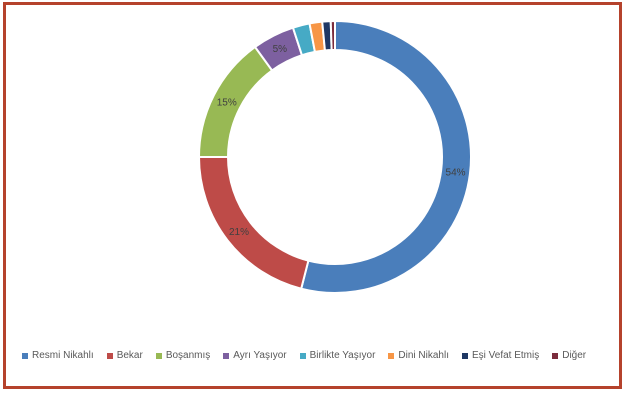 Image resolution: width=629 pixels, height=395 pixels. I want to click on legend-item-3: Boşanmış, so click(183, 355).